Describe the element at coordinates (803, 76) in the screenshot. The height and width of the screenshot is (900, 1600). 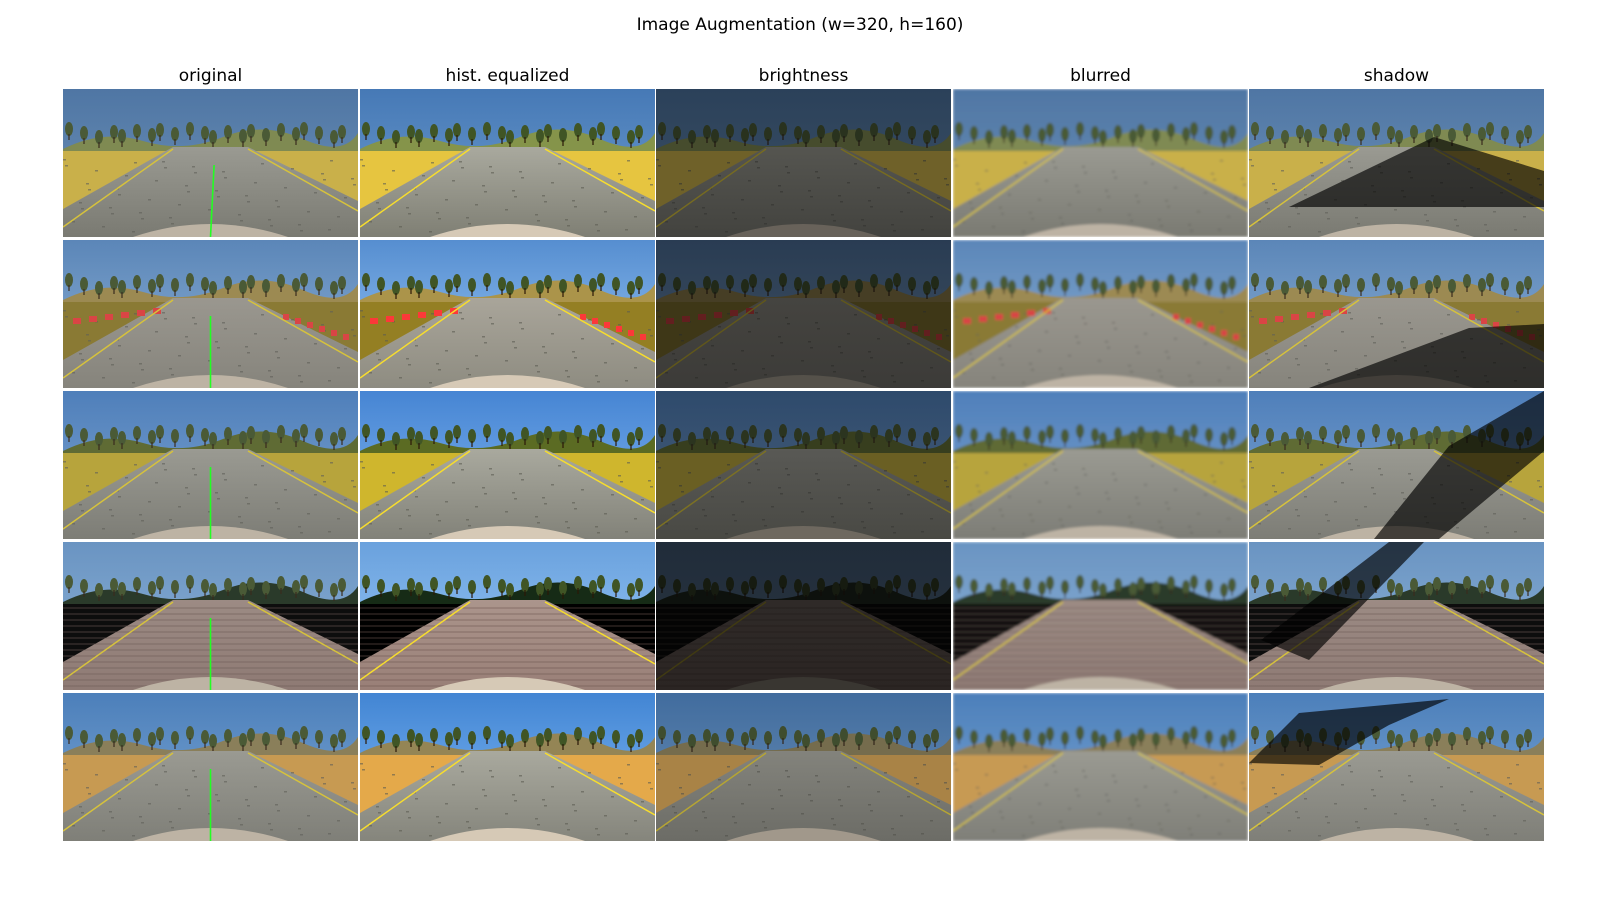
I see `column-title-brightness: brightness` at that location.